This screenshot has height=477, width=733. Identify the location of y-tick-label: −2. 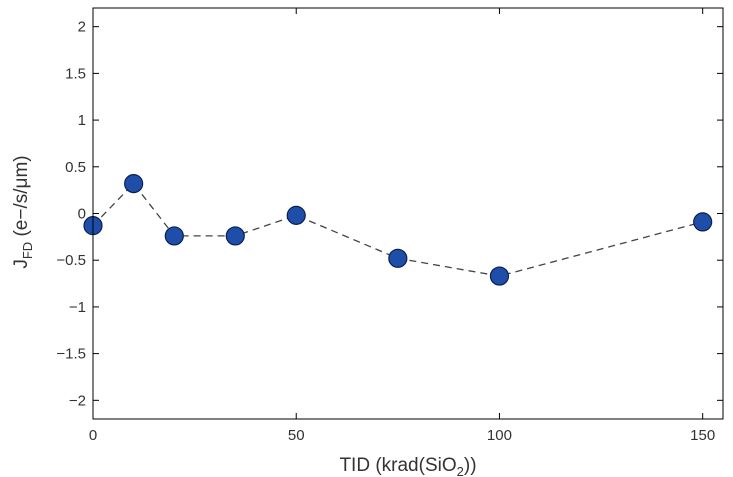
(77, 400).